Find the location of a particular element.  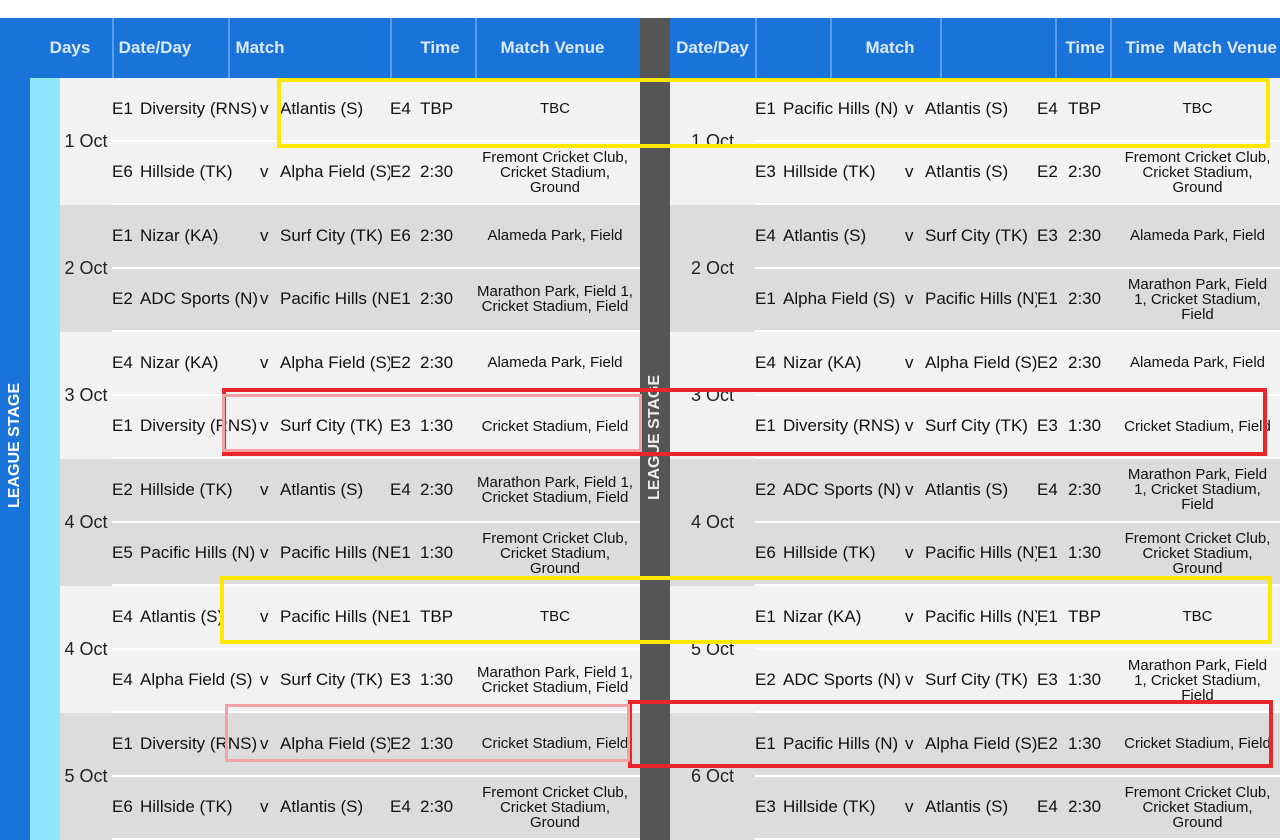

cell-ground: E4 is located at coordinates (400, 807).